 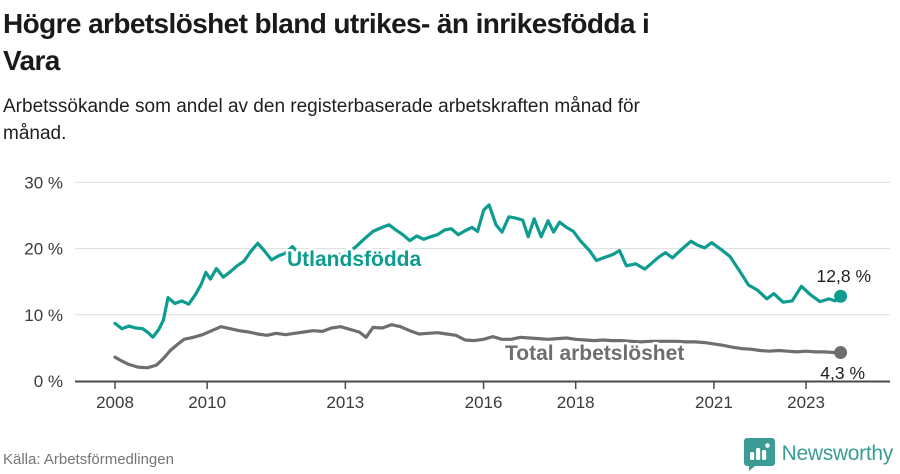 I want to click on series-label-total: Total arbetslöshet, so click(x=594, y=353).